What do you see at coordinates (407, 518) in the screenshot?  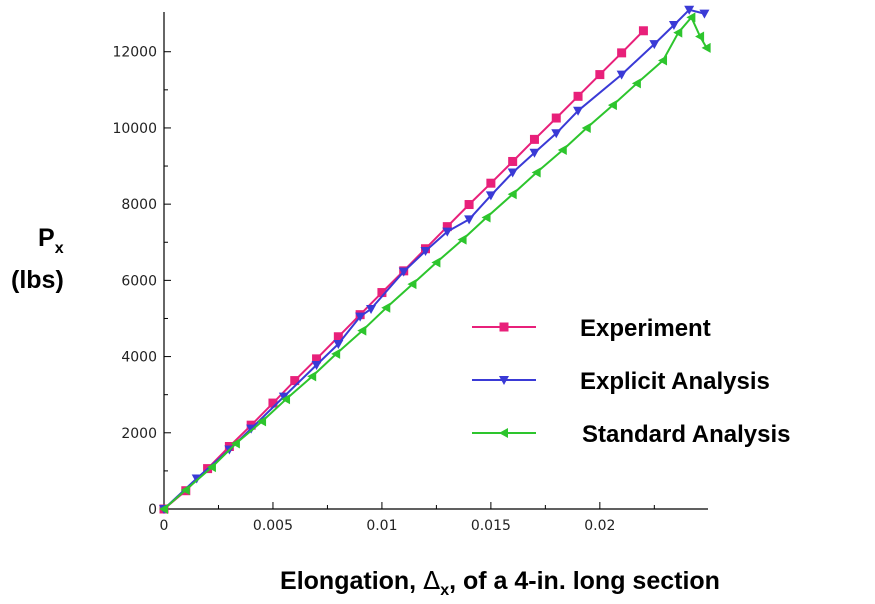 I see `x-ticks: 0 0.005 0.01 0.015 0.02` at bounding box center [407, 518].